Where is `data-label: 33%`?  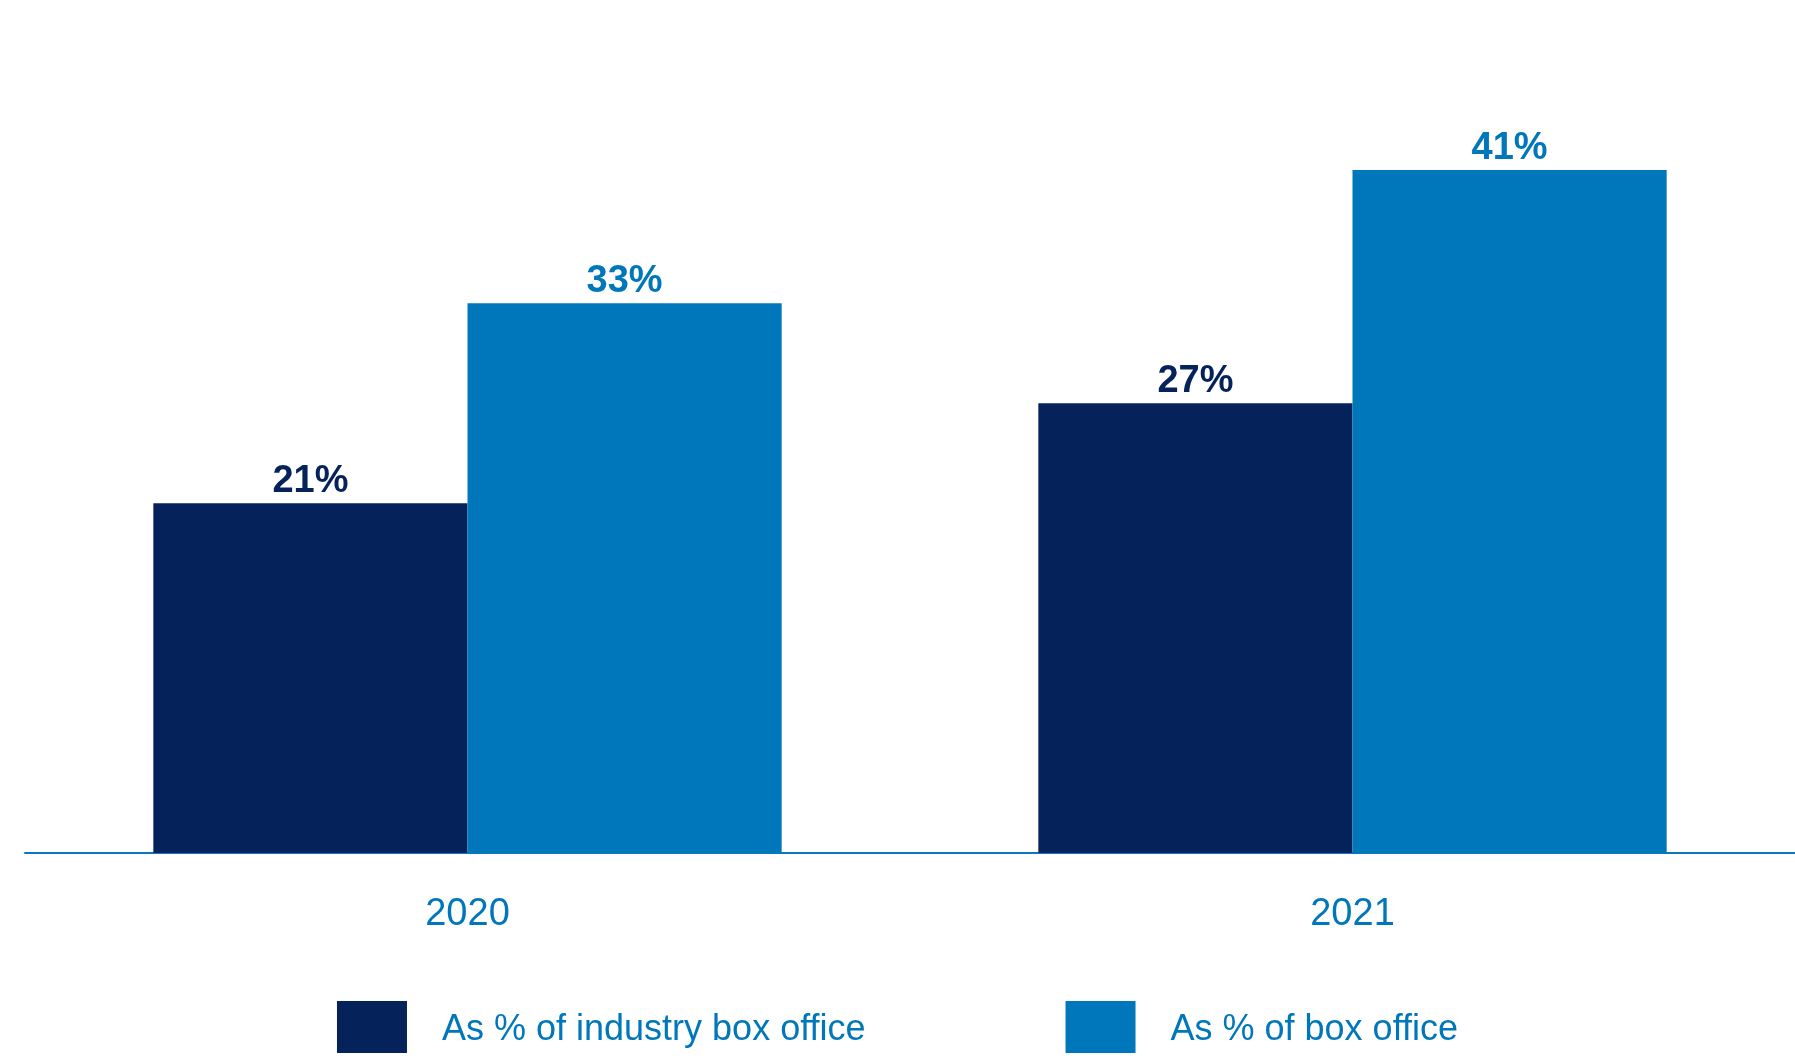 data-label: 33% is located at coordinates (624, 279).